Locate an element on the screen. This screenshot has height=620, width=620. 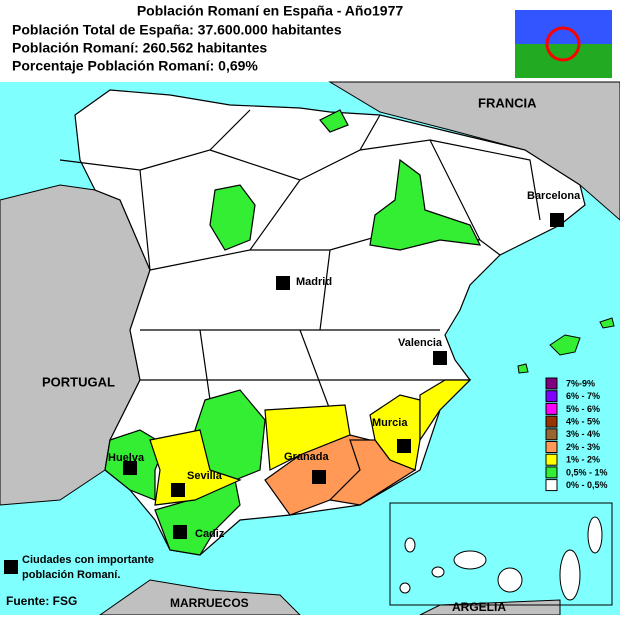
legend-label: 2% - 3% is located at coordinates (583, 447).